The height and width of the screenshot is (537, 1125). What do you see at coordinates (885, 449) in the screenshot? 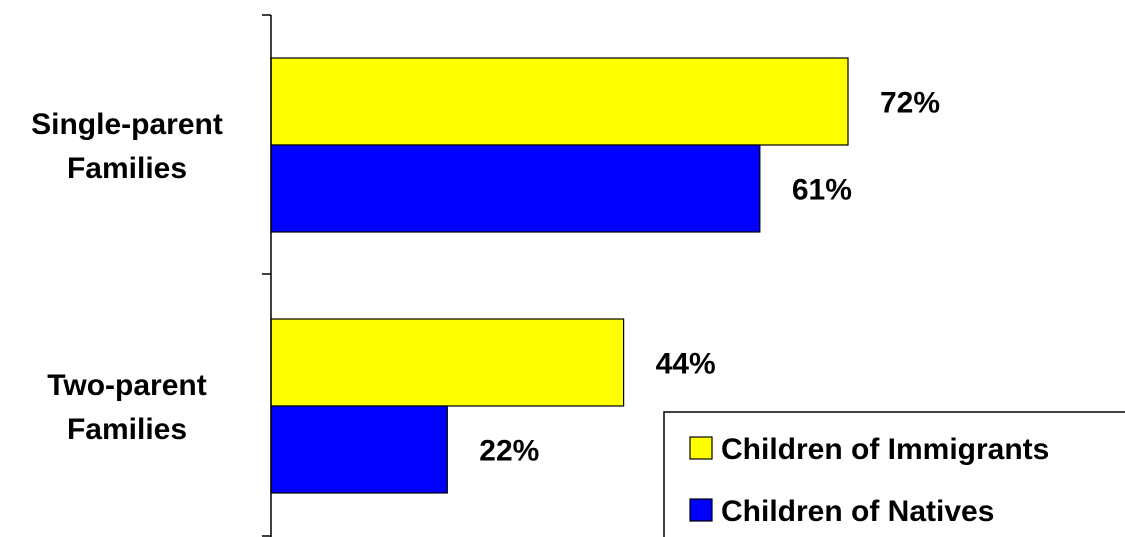
I see `legend-label-immigrants: Children of Immigrants` at bounding box center [885, 449].